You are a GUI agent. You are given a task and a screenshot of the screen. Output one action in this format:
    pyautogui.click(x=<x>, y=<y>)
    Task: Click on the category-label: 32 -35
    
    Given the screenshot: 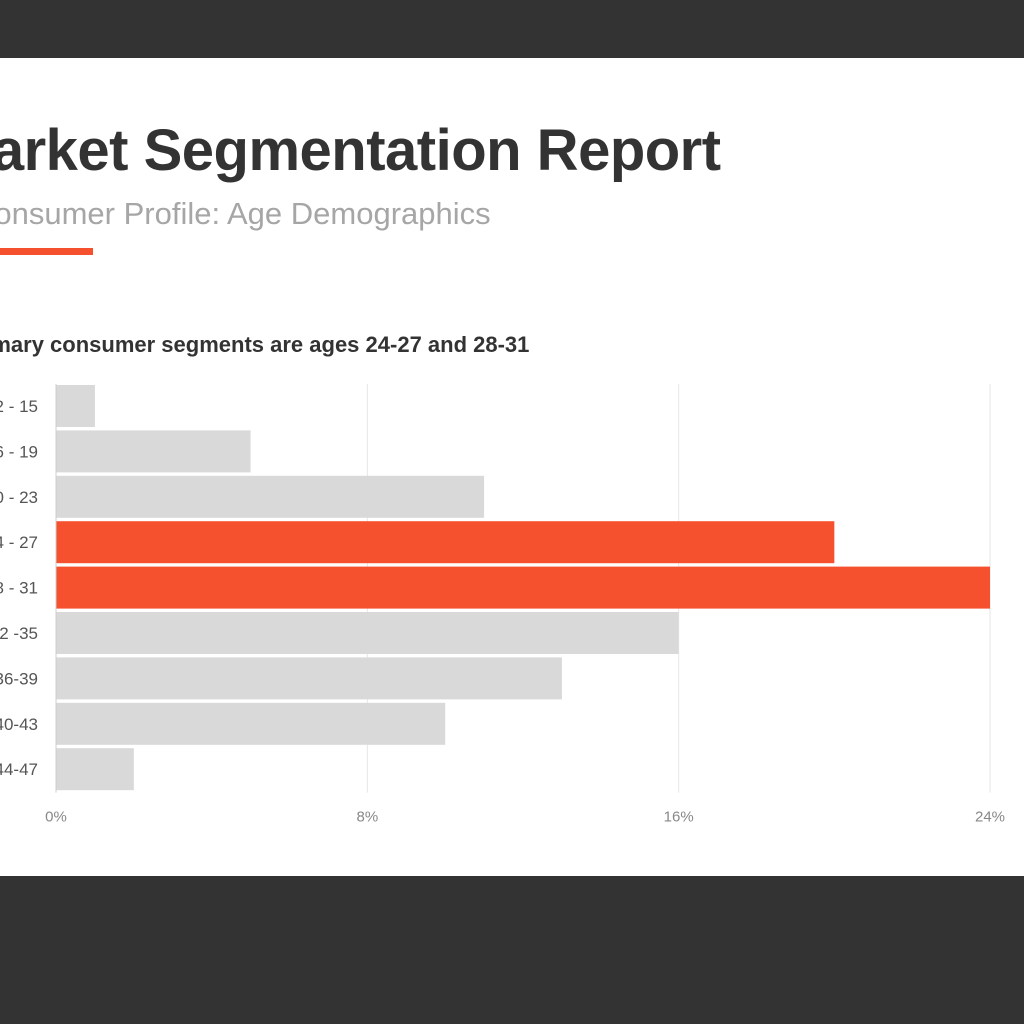 What is the action you would take?
    pyautogui.click(x=19, y=633)
    